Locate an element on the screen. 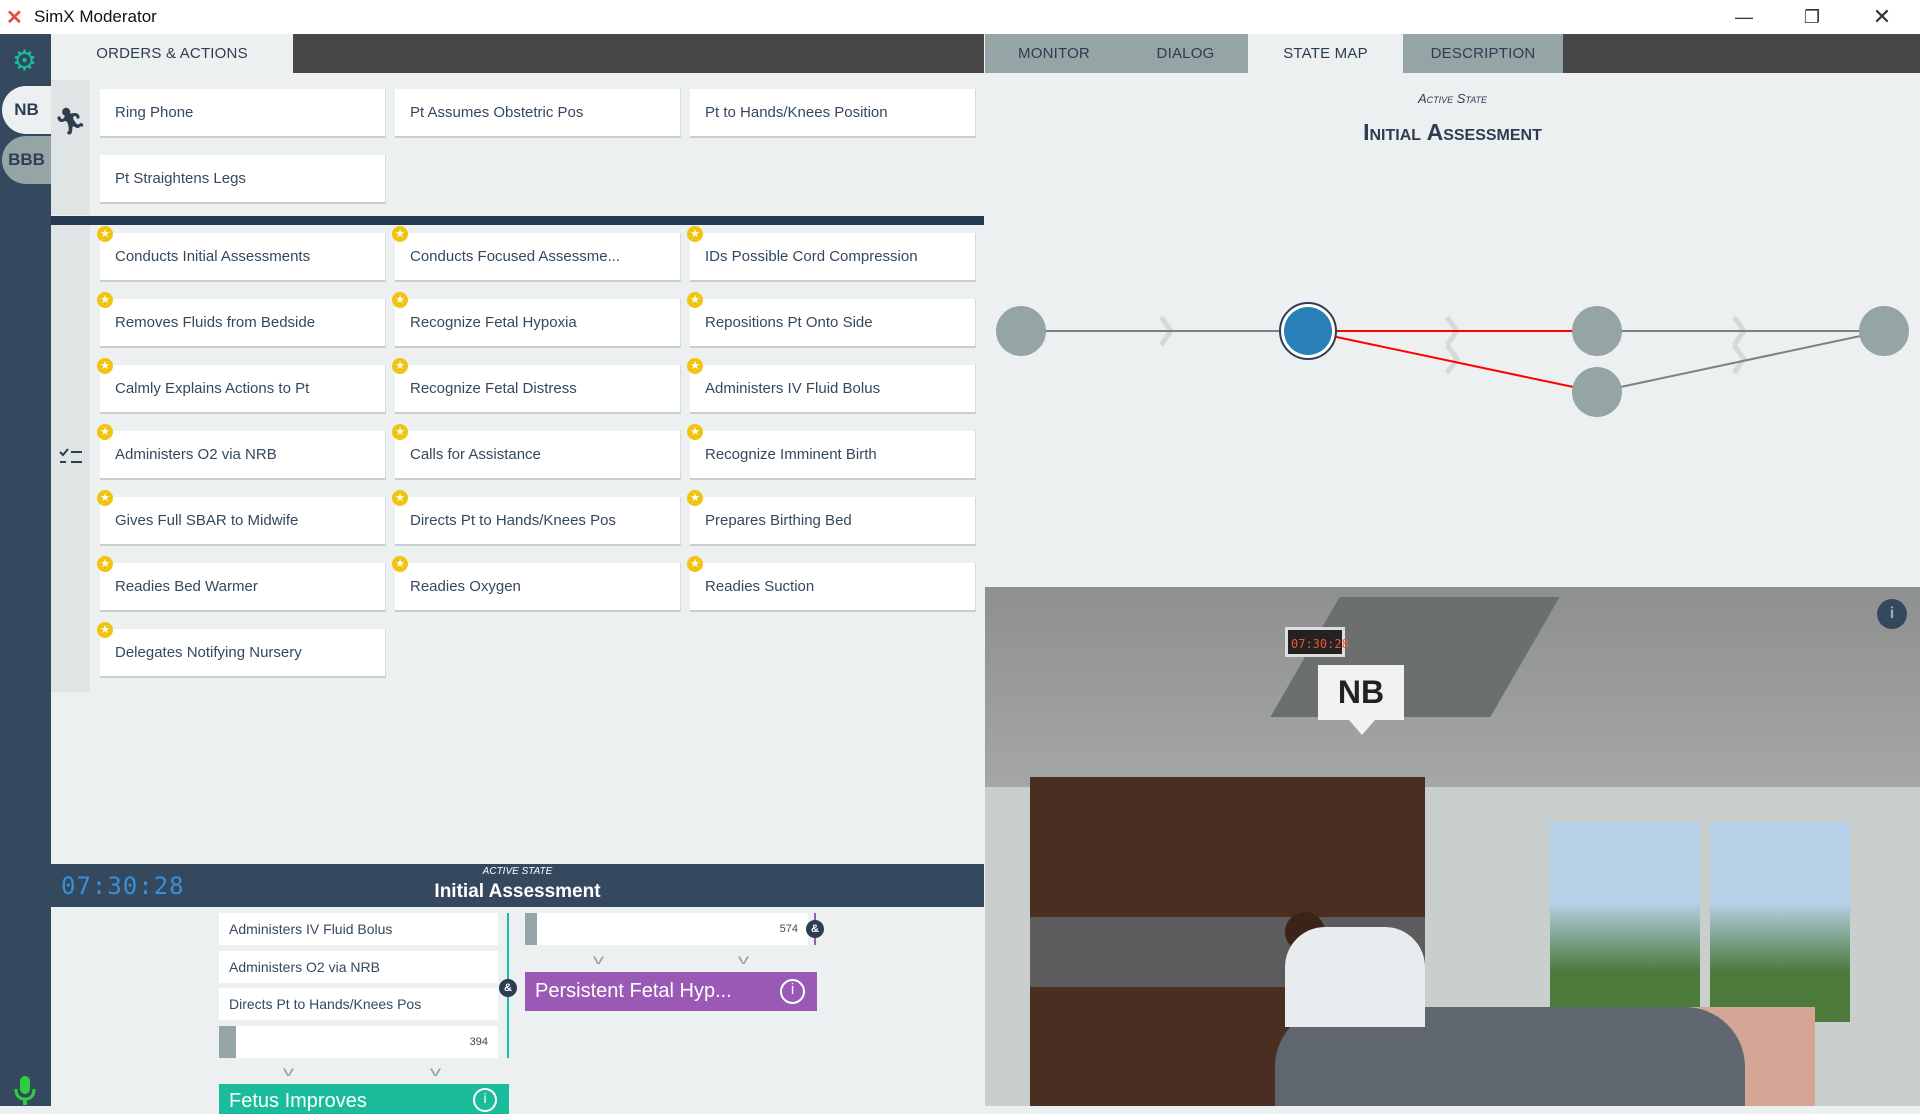  assessment-button: Calmly Explains Actions to Pt is located at coordinates (243, 389).